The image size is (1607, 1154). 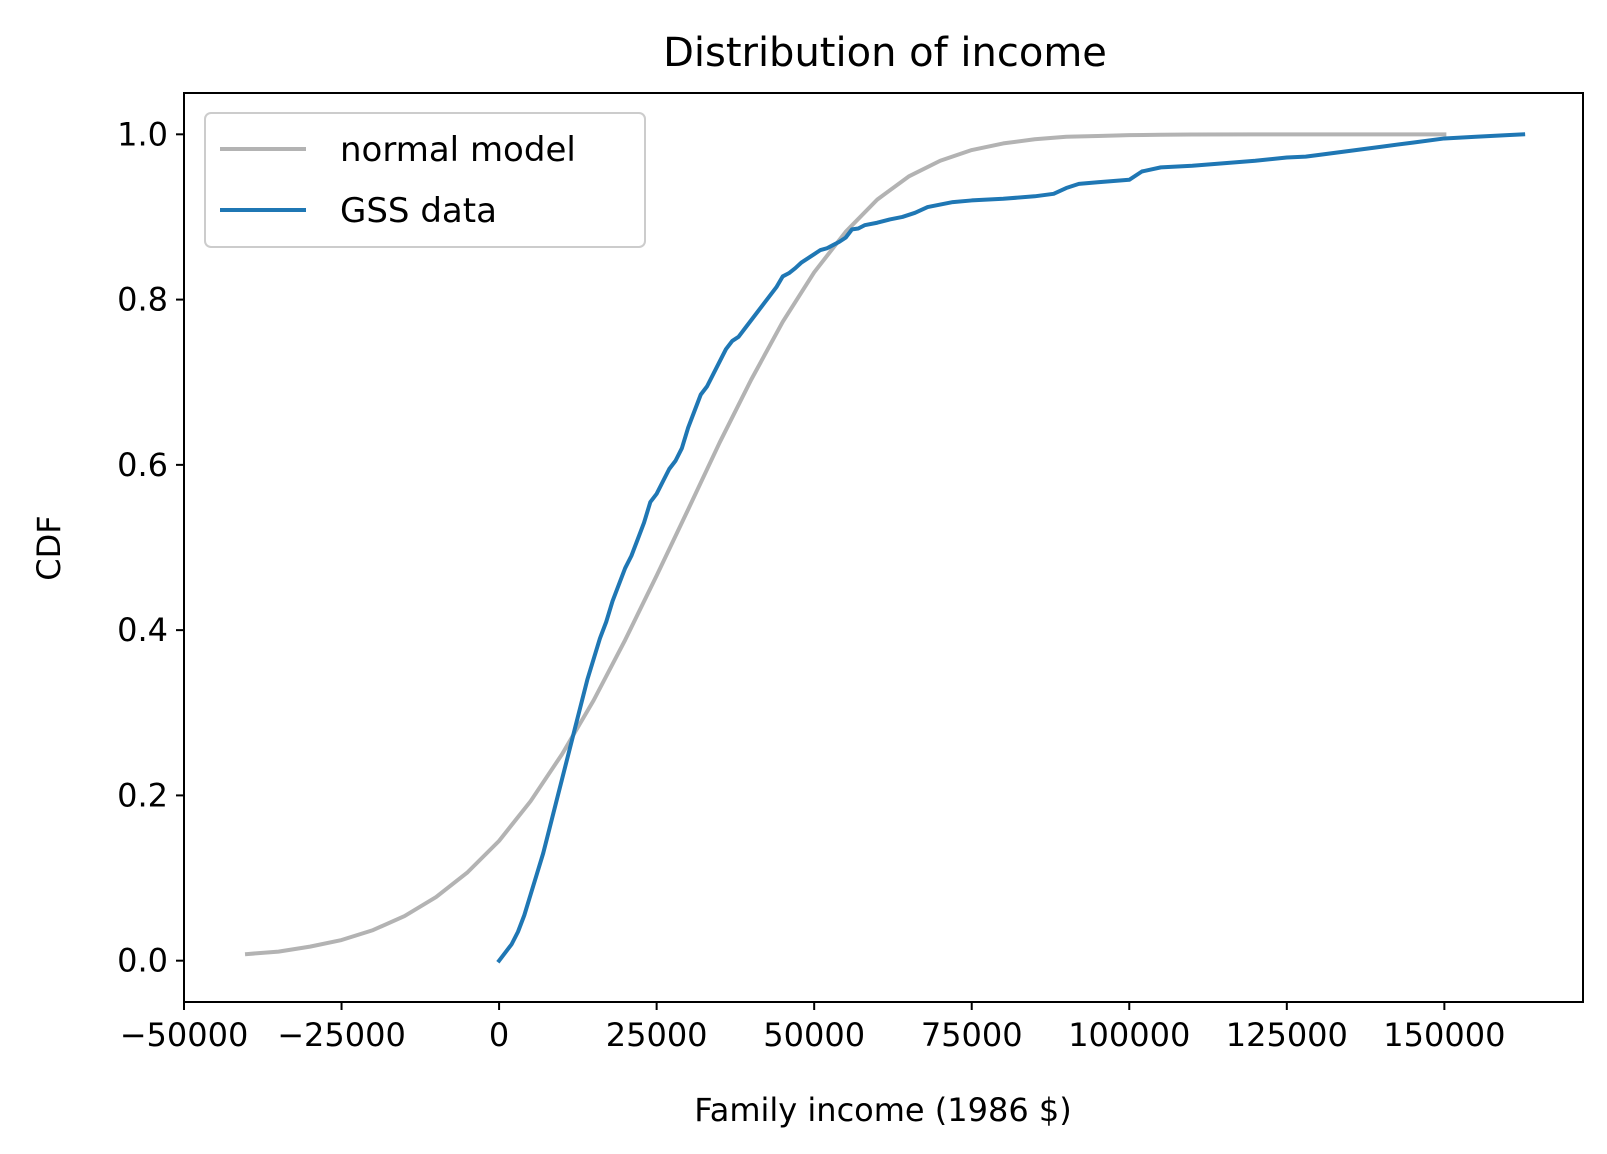 What do you see at coordinates (882, 1110) in the screenshot?
I see `x-axis-label: Family income (1986 $)` at bounding box center [882, 1110].